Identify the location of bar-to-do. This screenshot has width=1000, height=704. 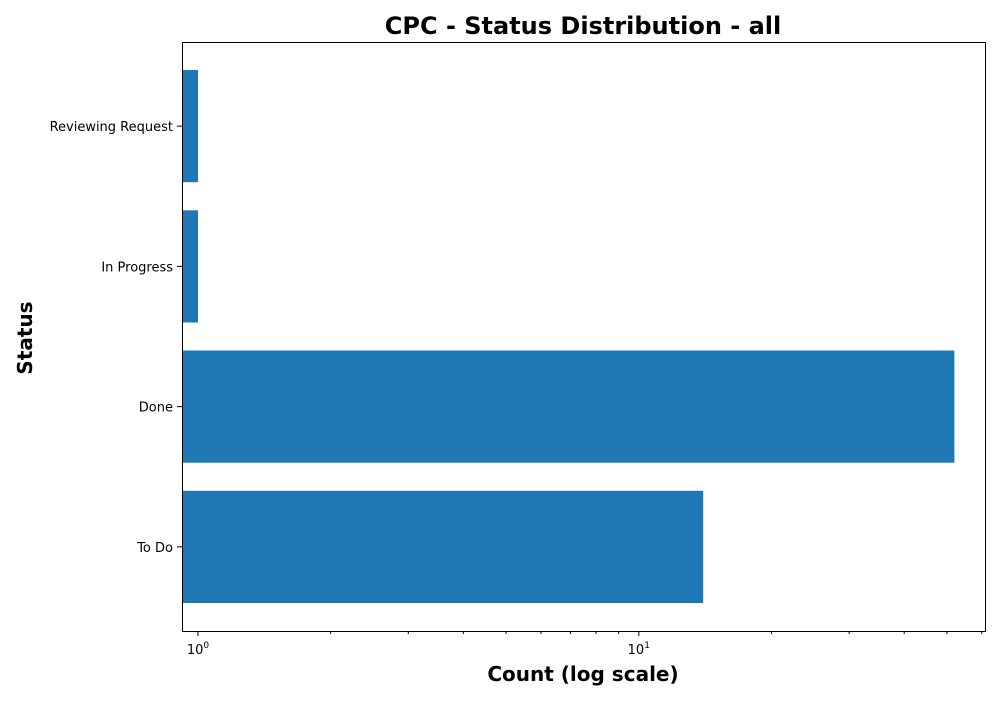
(443, 546).